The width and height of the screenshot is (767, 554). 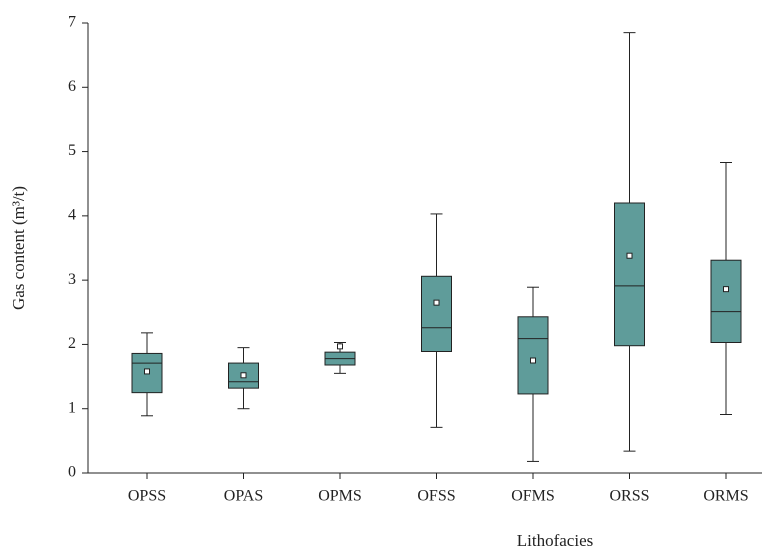 What do you see at coordinates (72, 472) in the screenshot?
I see `y-tick-label: 0` at bounding box center [72, 472].